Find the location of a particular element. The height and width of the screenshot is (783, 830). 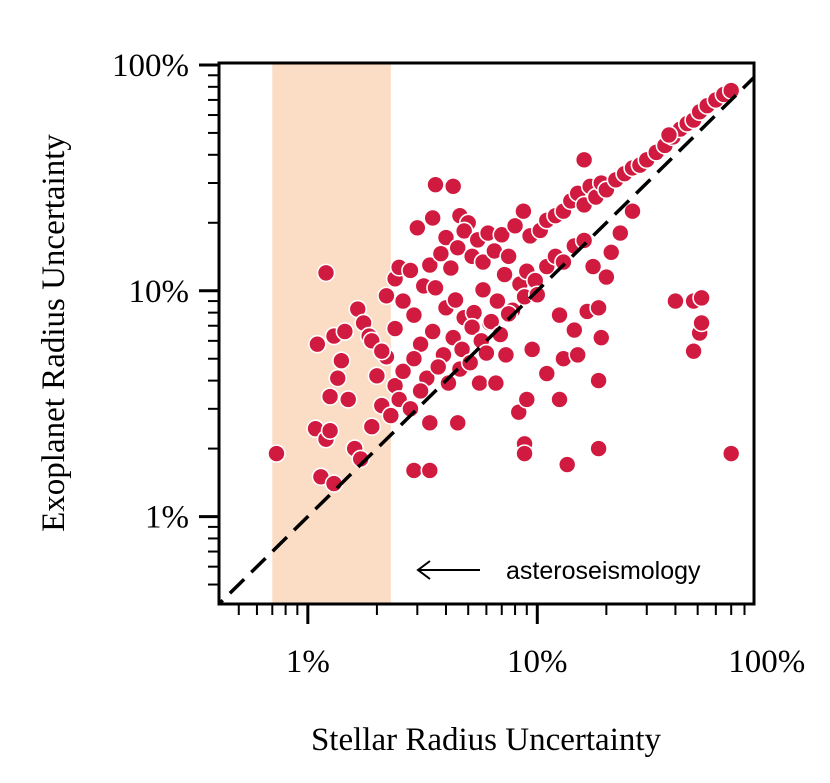

y-axis-ticks is located at coordinates (209, 324).